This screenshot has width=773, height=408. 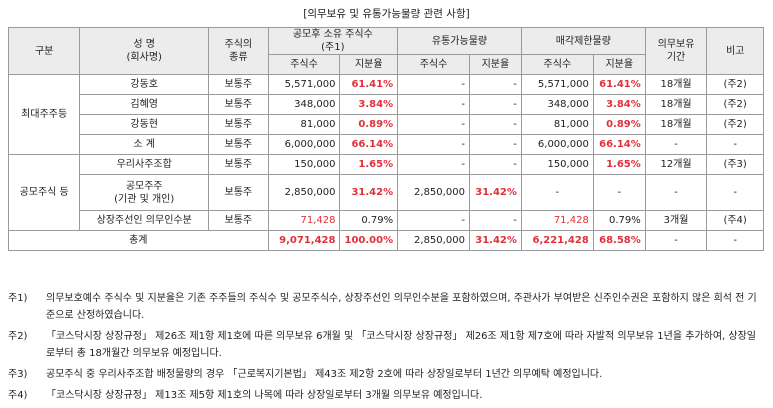 I want to click on after-ratio: 0.89%, so click(x=369, y=124).